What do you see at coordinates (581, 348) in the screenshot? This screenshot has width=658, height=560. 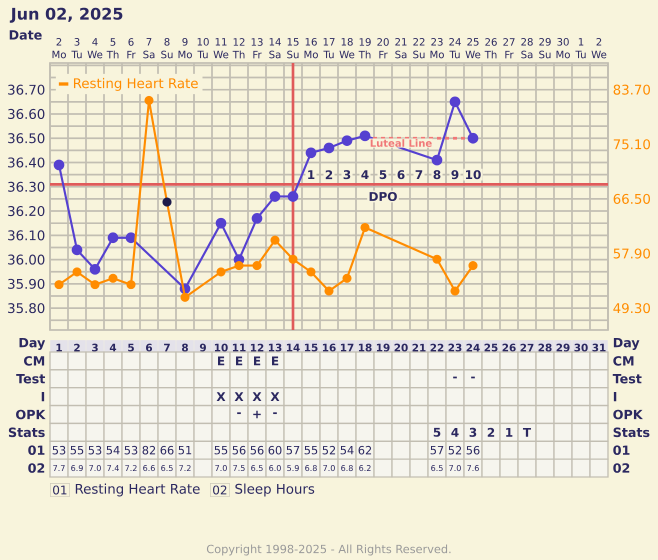 I see `x-tick-label: 30` at bounding box center [581, 348].